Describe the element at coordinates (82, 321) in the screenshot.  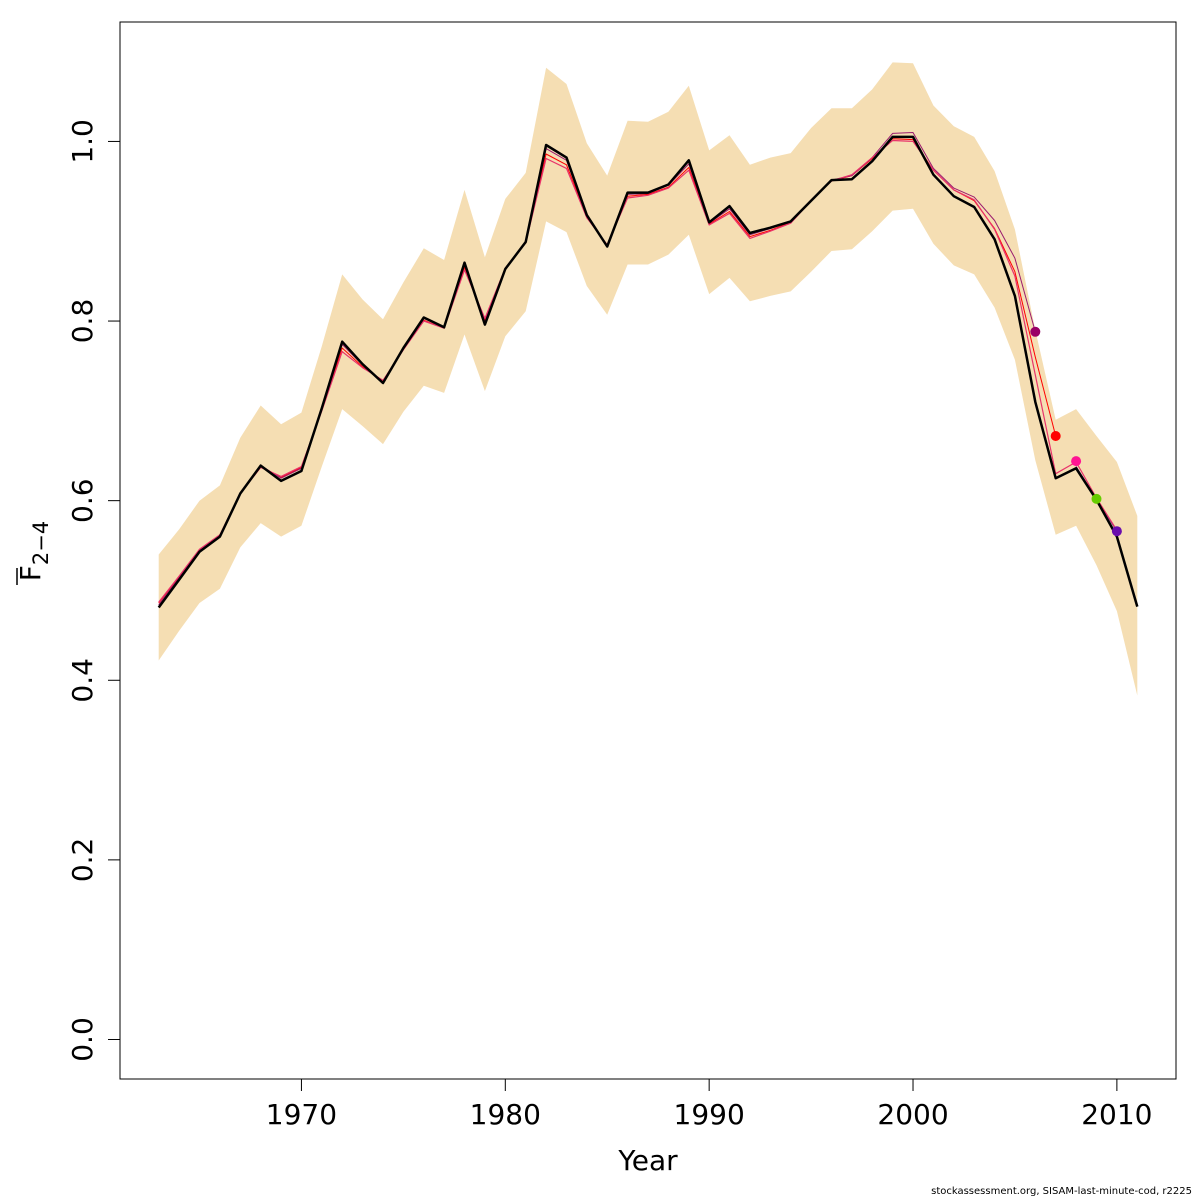
I see `y-tick-label-4: 0.8` at that location.